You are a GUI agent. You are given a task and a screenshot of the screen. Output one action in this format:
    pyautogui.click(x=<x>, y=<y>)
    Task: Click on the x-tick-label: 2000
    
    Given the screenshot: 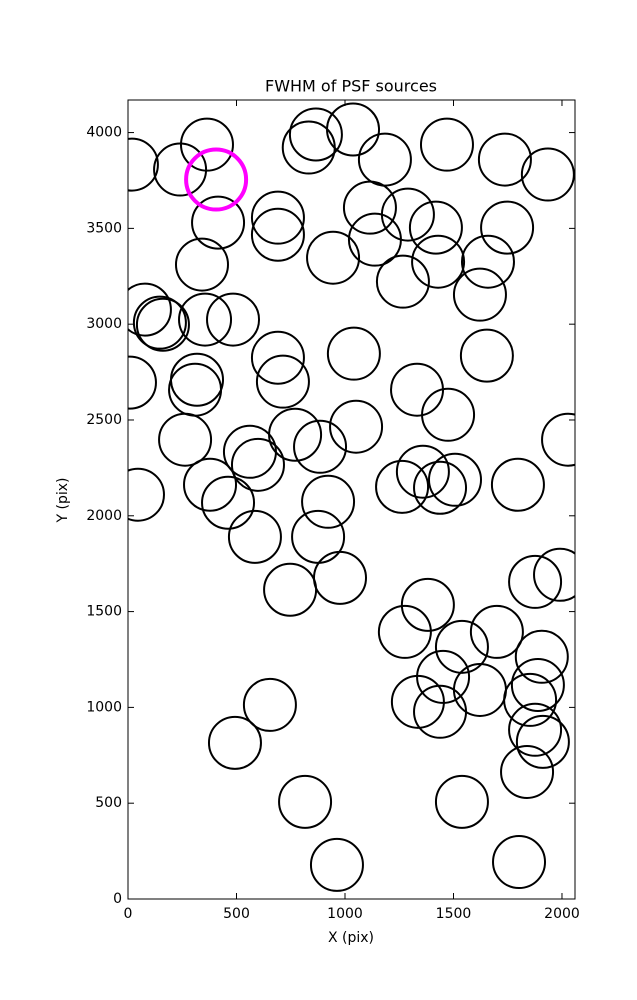 What is the action you would take?
    pyautogui.click(x=562, y=914)
    